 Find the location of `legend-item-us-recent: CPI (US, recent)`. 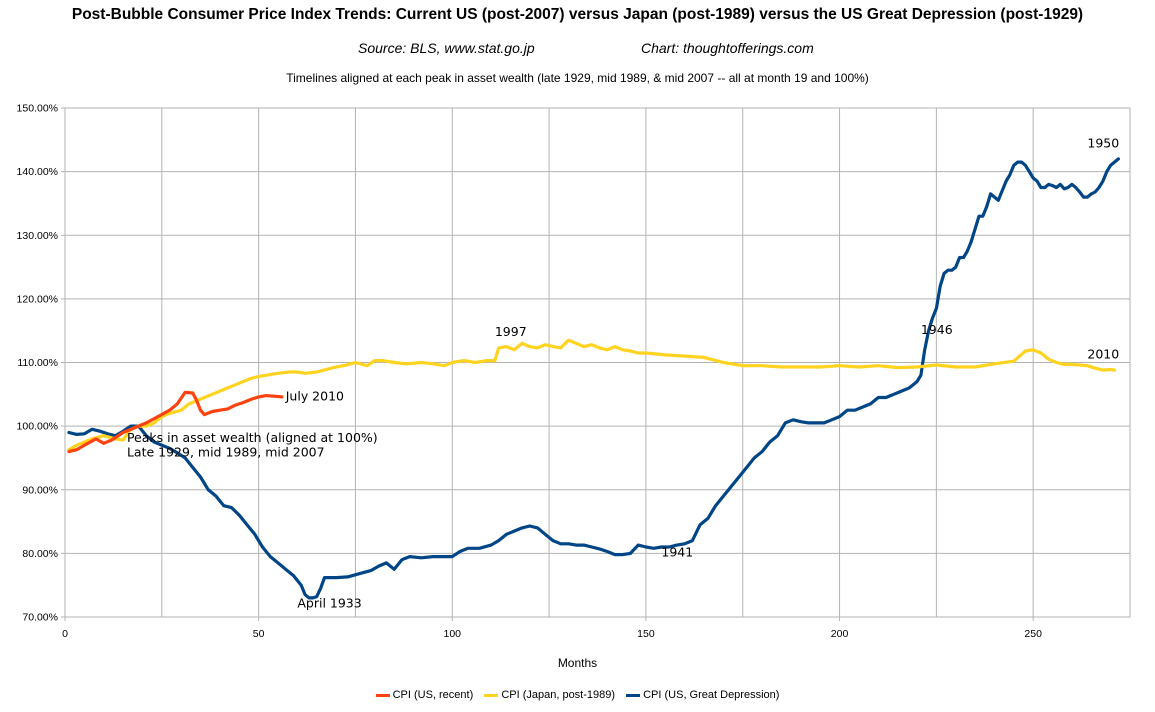

legend-item-us-recent: CPI (US, recent) is located at coordinates (424, 695).